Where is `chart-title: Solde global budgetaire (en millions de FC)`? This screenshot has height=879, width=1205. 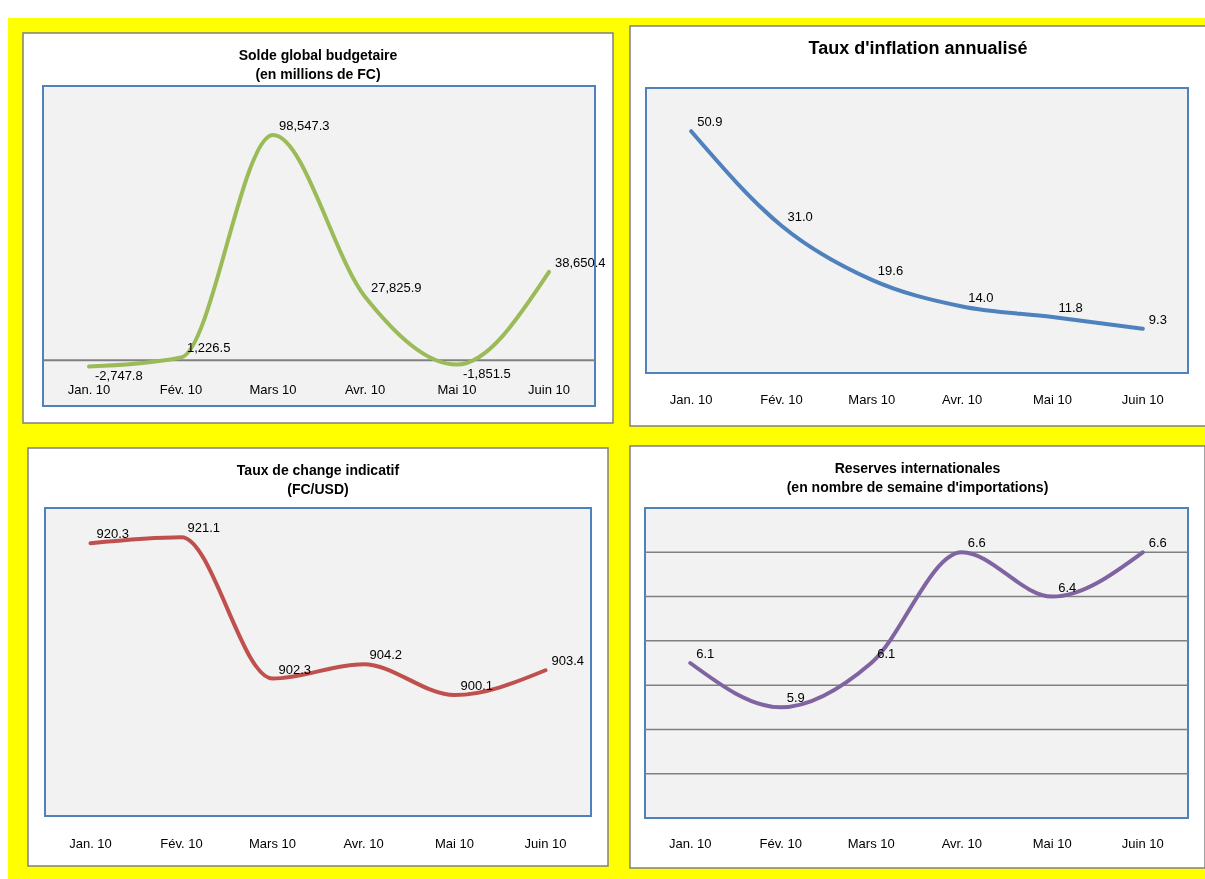 chart-title: Solde global budgetaire (en millions de FC) is located at coordinates (318, 64).